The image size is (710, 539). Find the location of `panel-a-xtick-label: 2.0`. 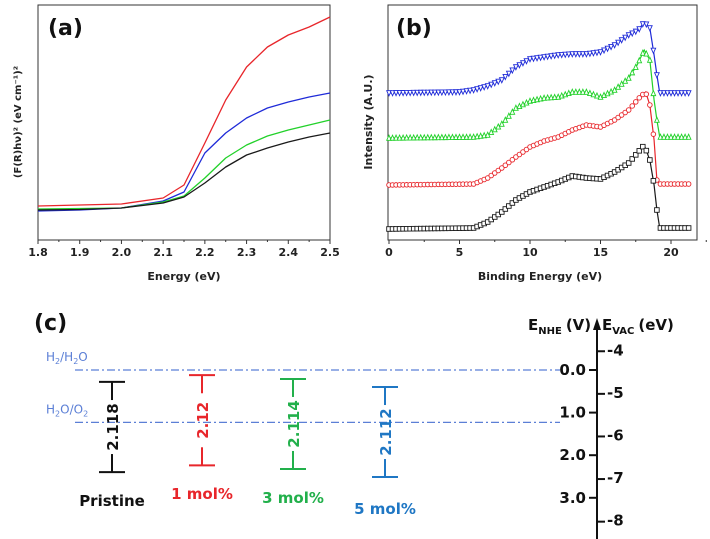

panel-a-xtick-label: 2.0 is located at coordinates (122, 252).